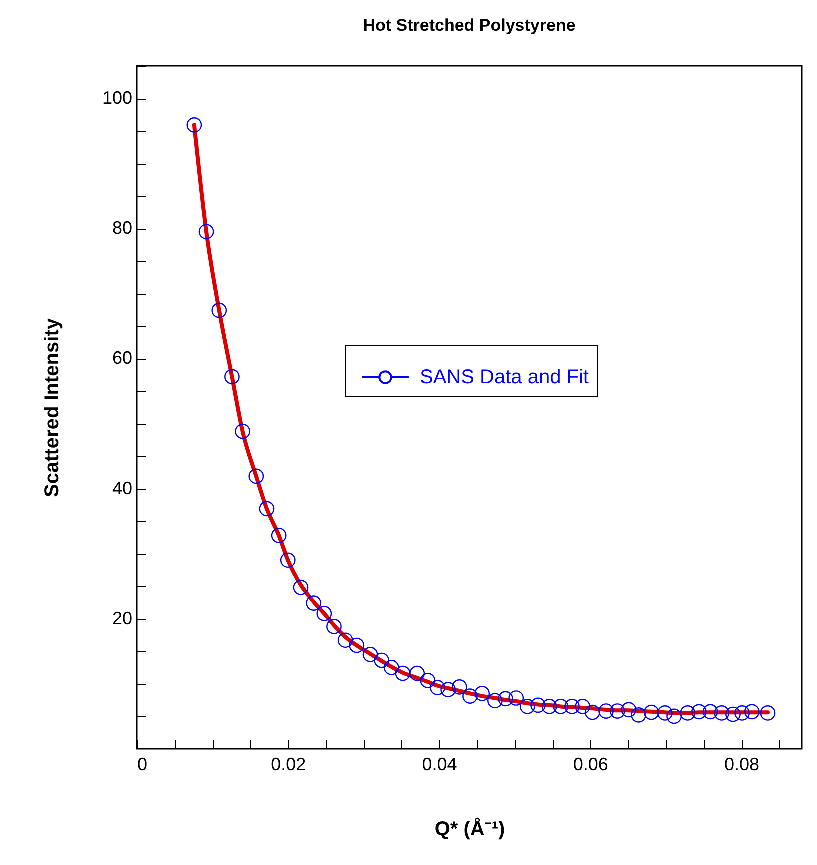 The width and height of the screenshot is (817, 865). Describe the element at coordinates (590, 764) in the screenshot. I see `x-tick-label: 0.06` at that location.